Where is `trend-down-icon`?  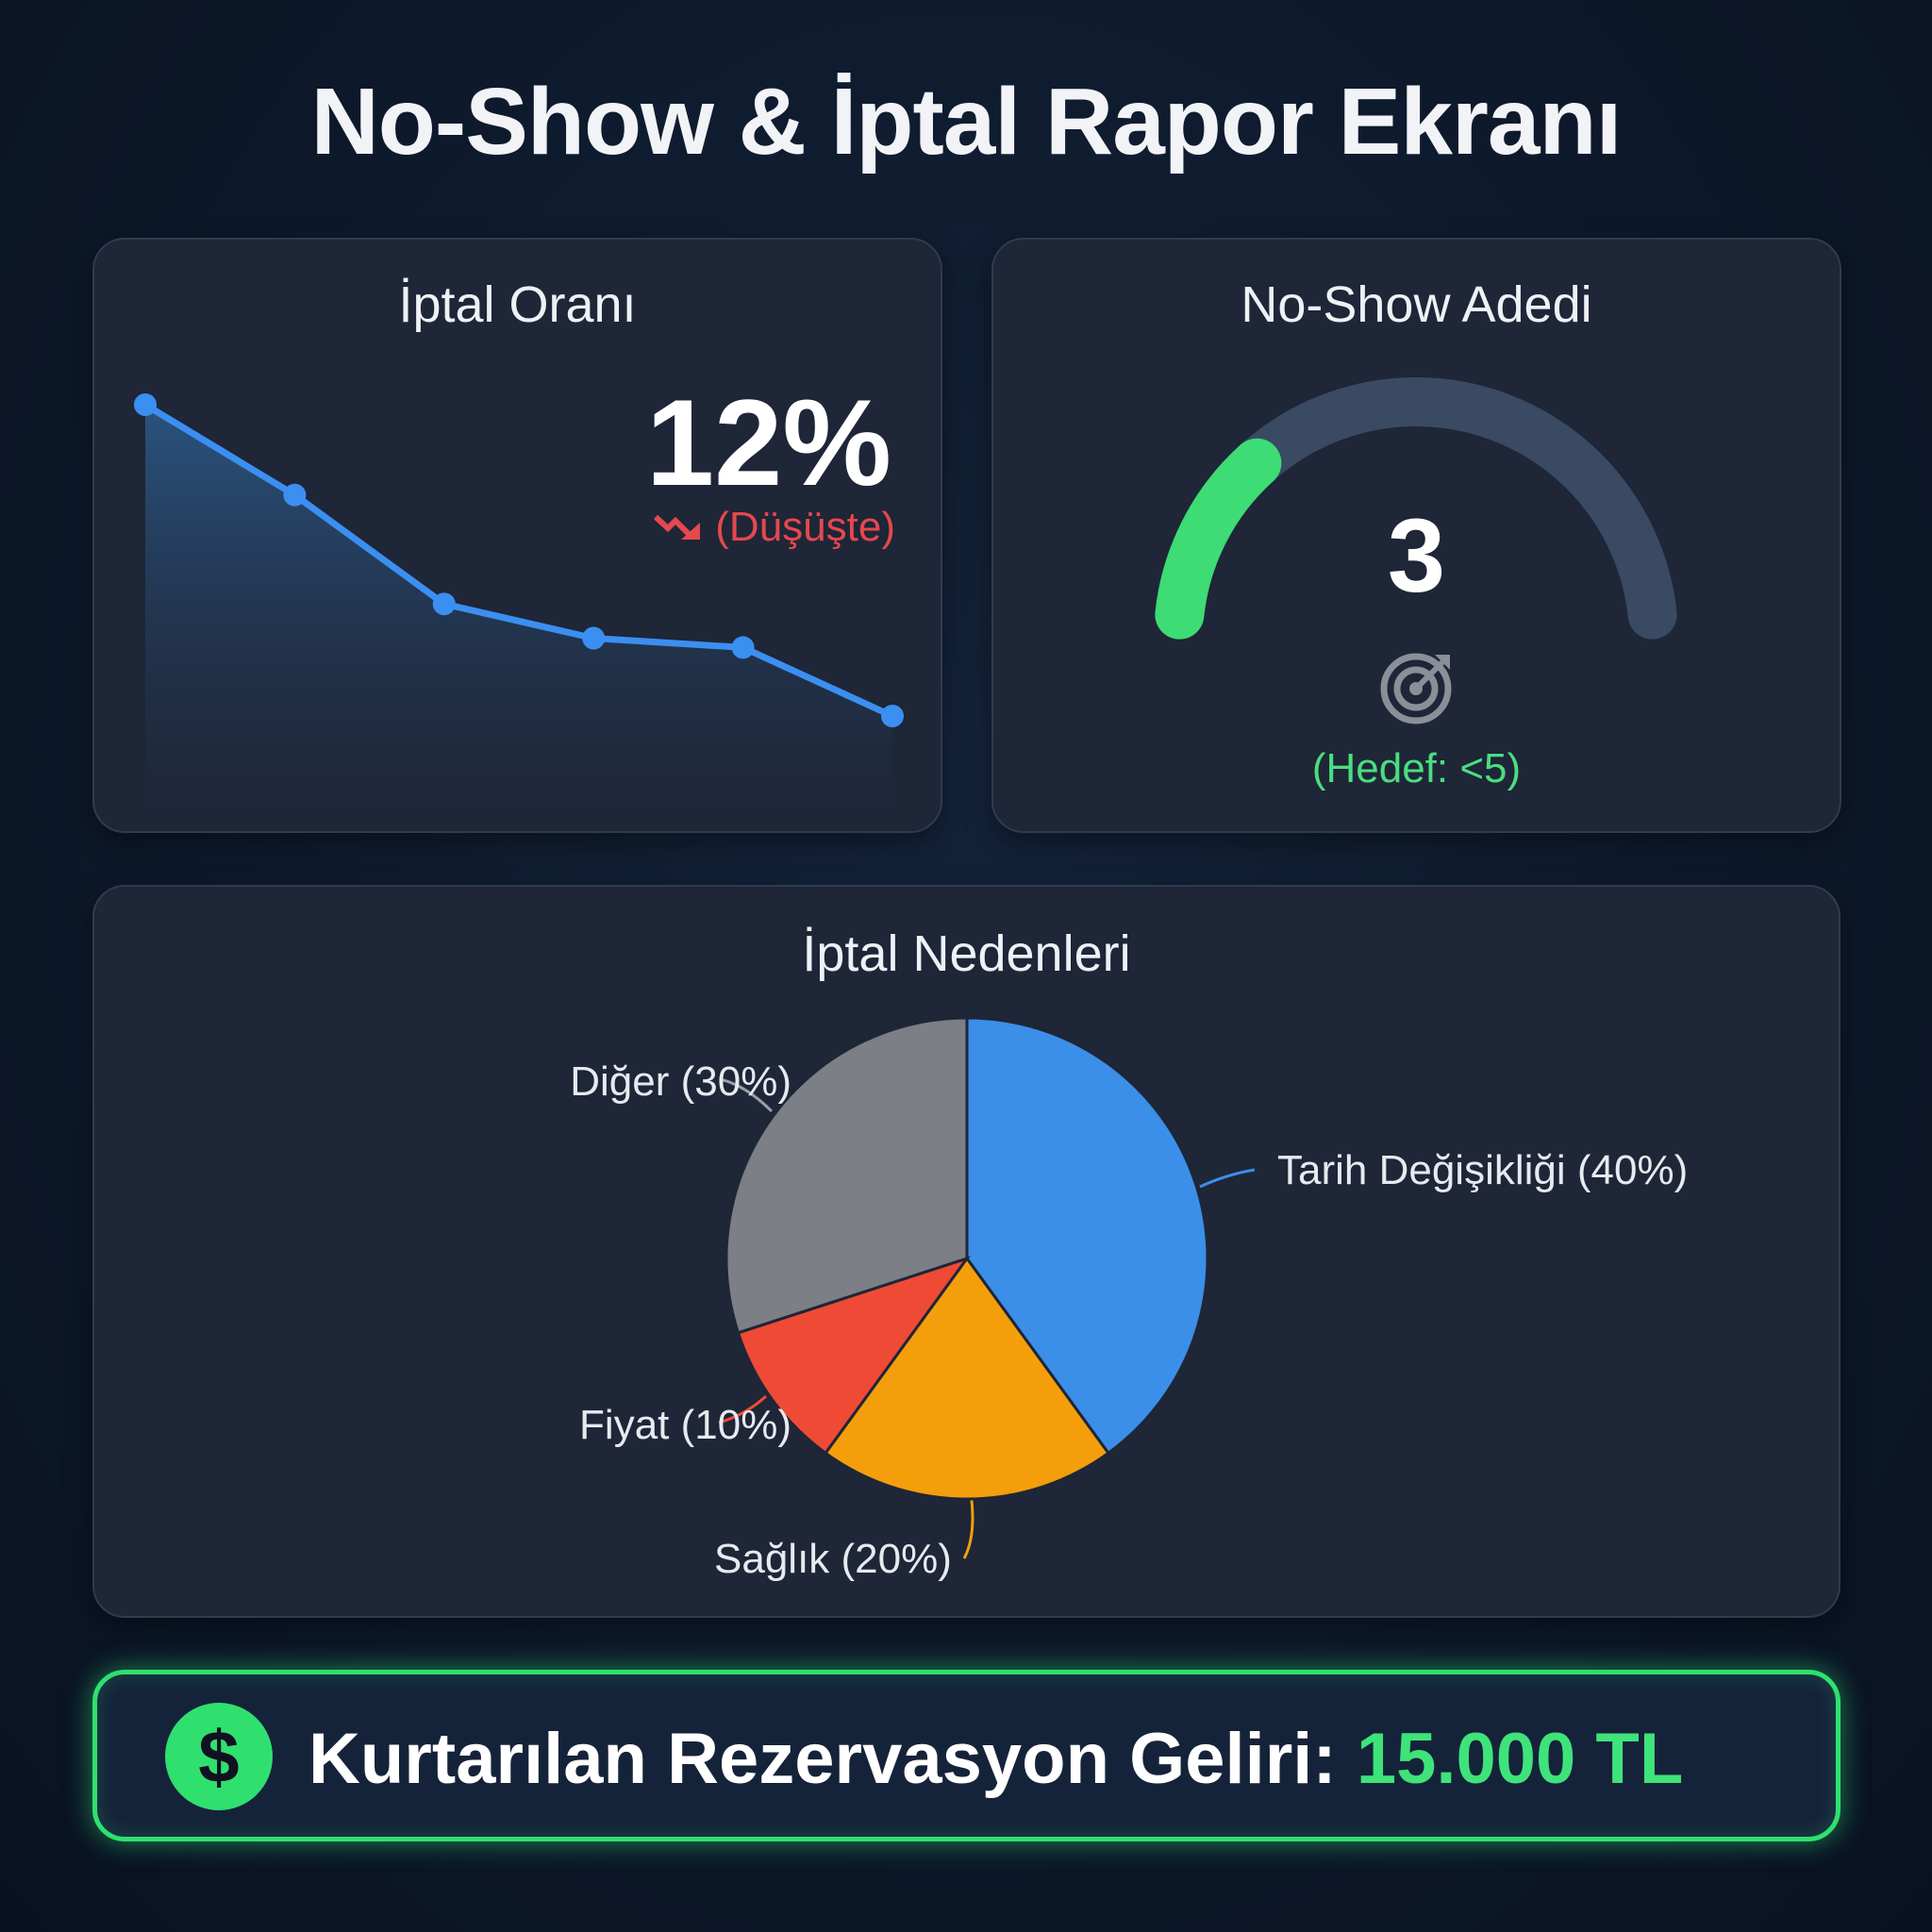 trend-down-icon is located at coordinates (677, 527).